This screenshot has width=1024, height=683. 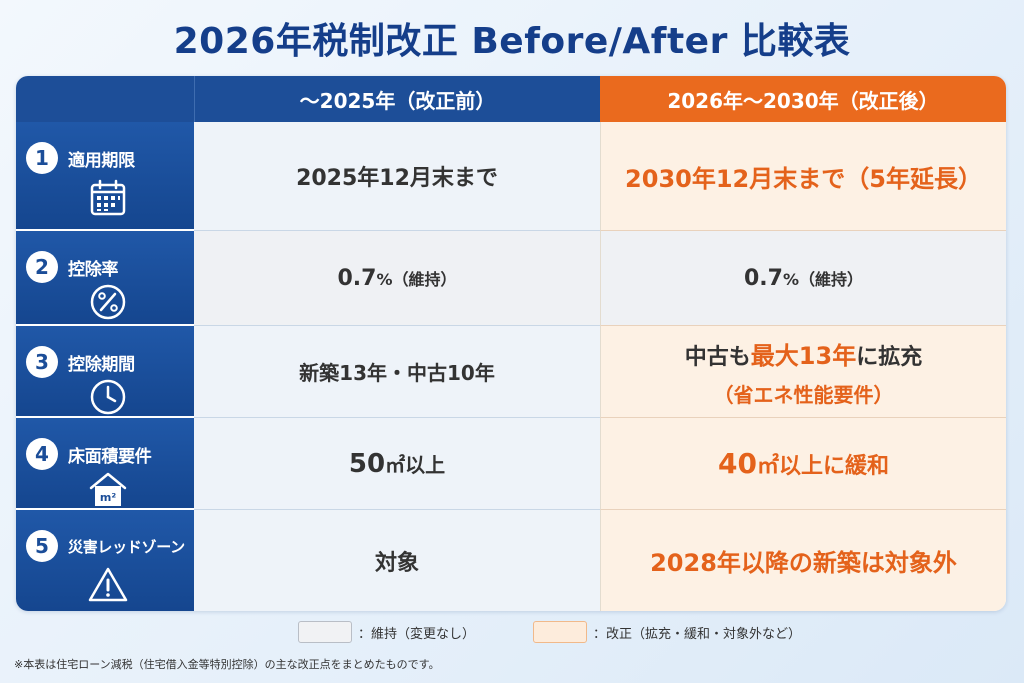 I want to click on table-row-floor-area: 4 床面積要件 m² 50㎡以上 40㎡以上に緩和, so click(x=511, y=464).